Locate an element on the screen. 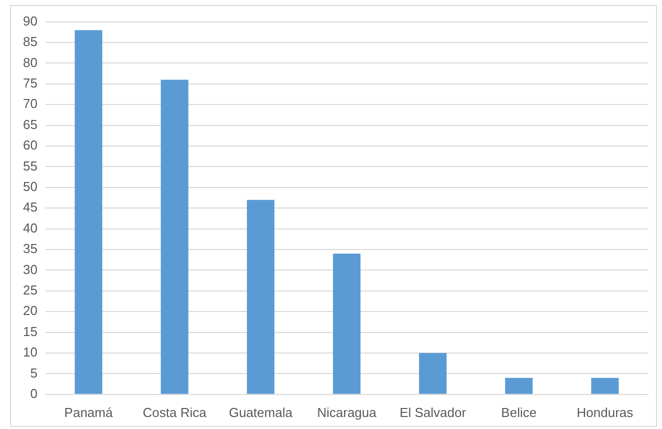 The width and height of the screenshot is (662, 429). y-tick-label: 60 is located at coordinates (30, 145).